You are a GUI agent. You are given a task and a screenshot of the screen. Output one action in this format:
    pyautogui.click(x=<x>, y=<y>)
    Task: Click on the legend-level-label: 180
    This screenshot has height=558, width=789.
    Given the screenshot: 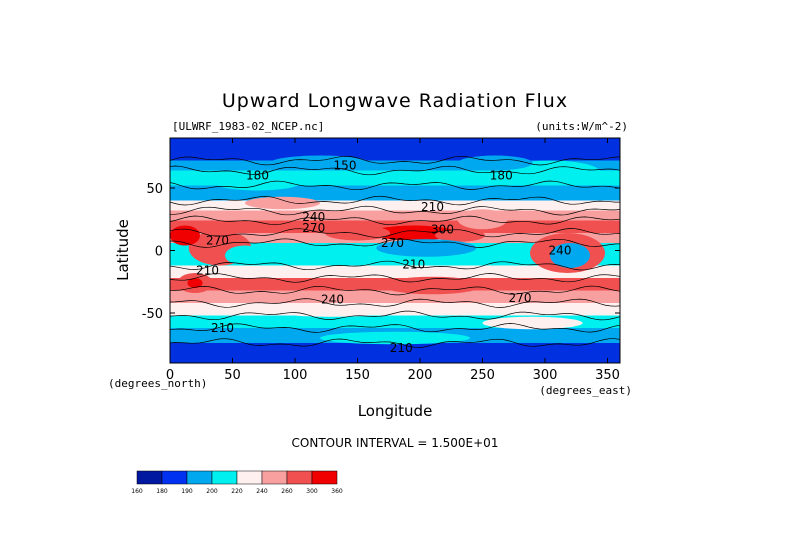 What is the action you would take?
    pyautogui.click(x=162, y=491)
    